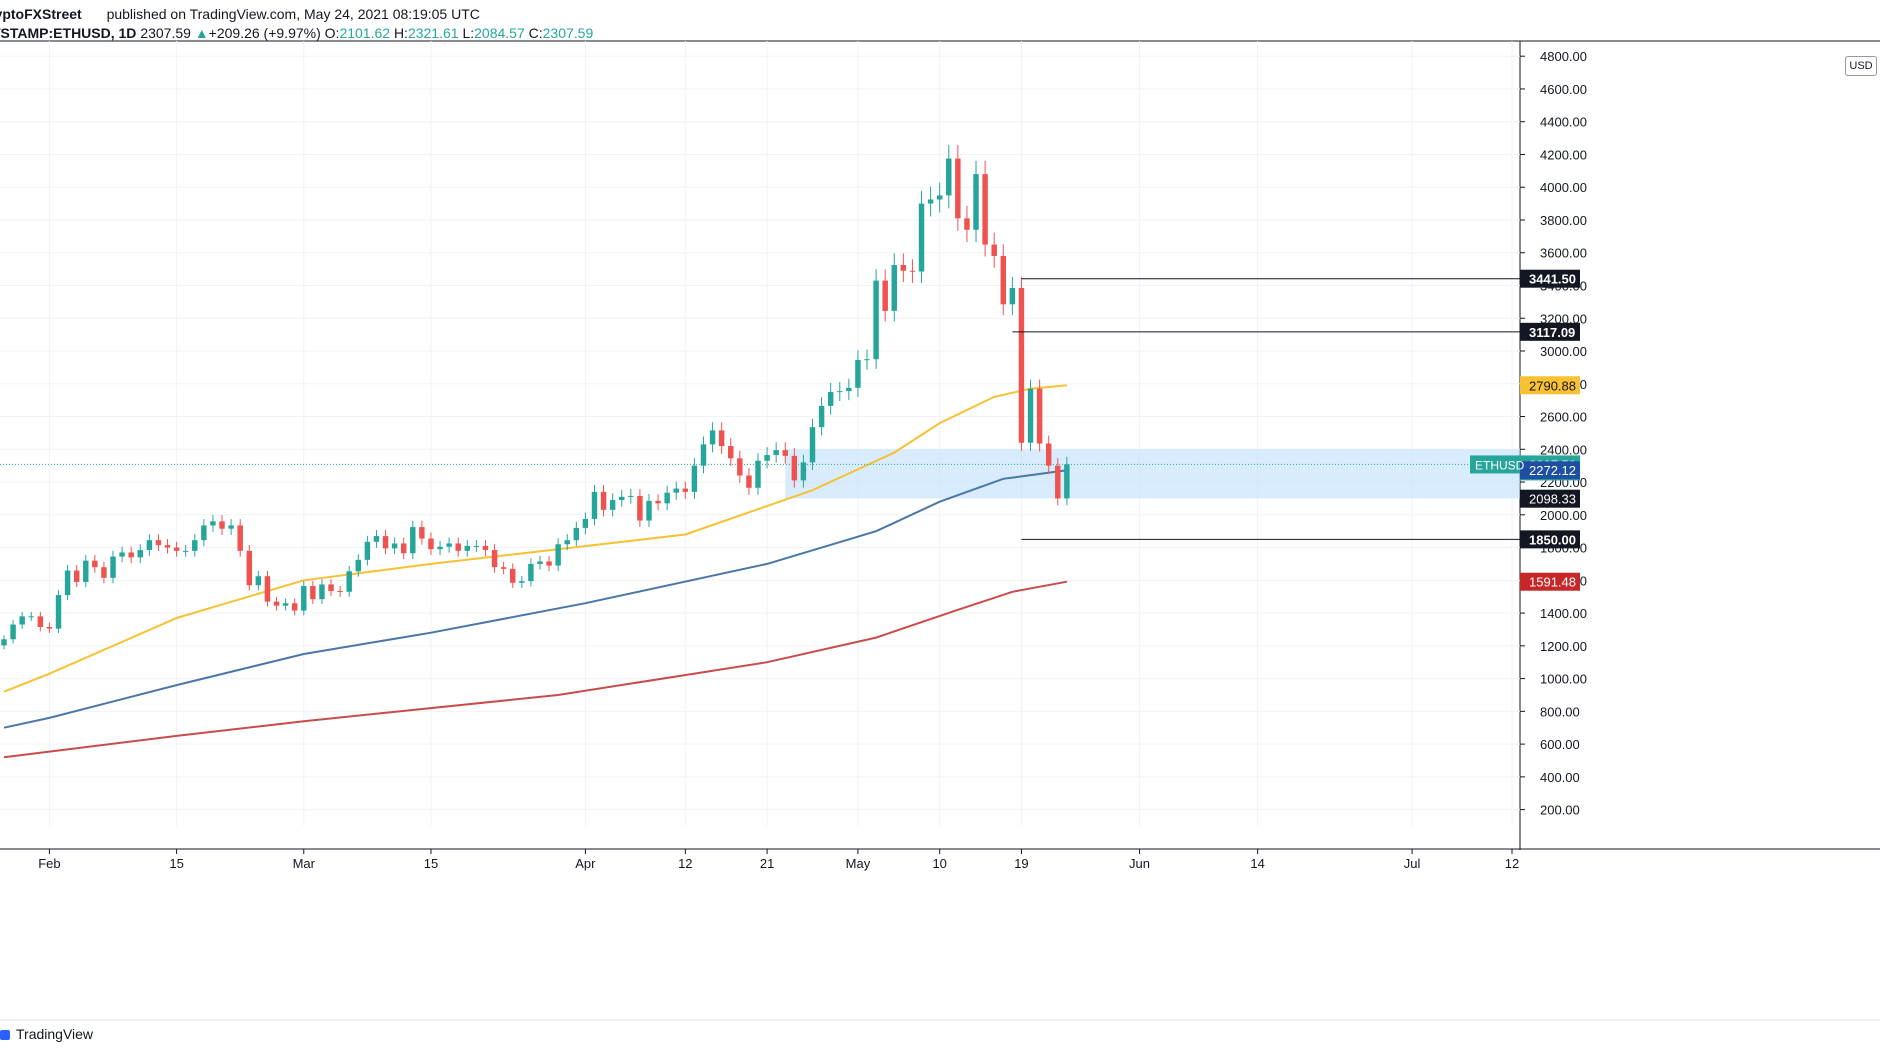  Describe the element at coordinates (858, 863) in the screenshot. I see `x-tick-label: May` at that location.